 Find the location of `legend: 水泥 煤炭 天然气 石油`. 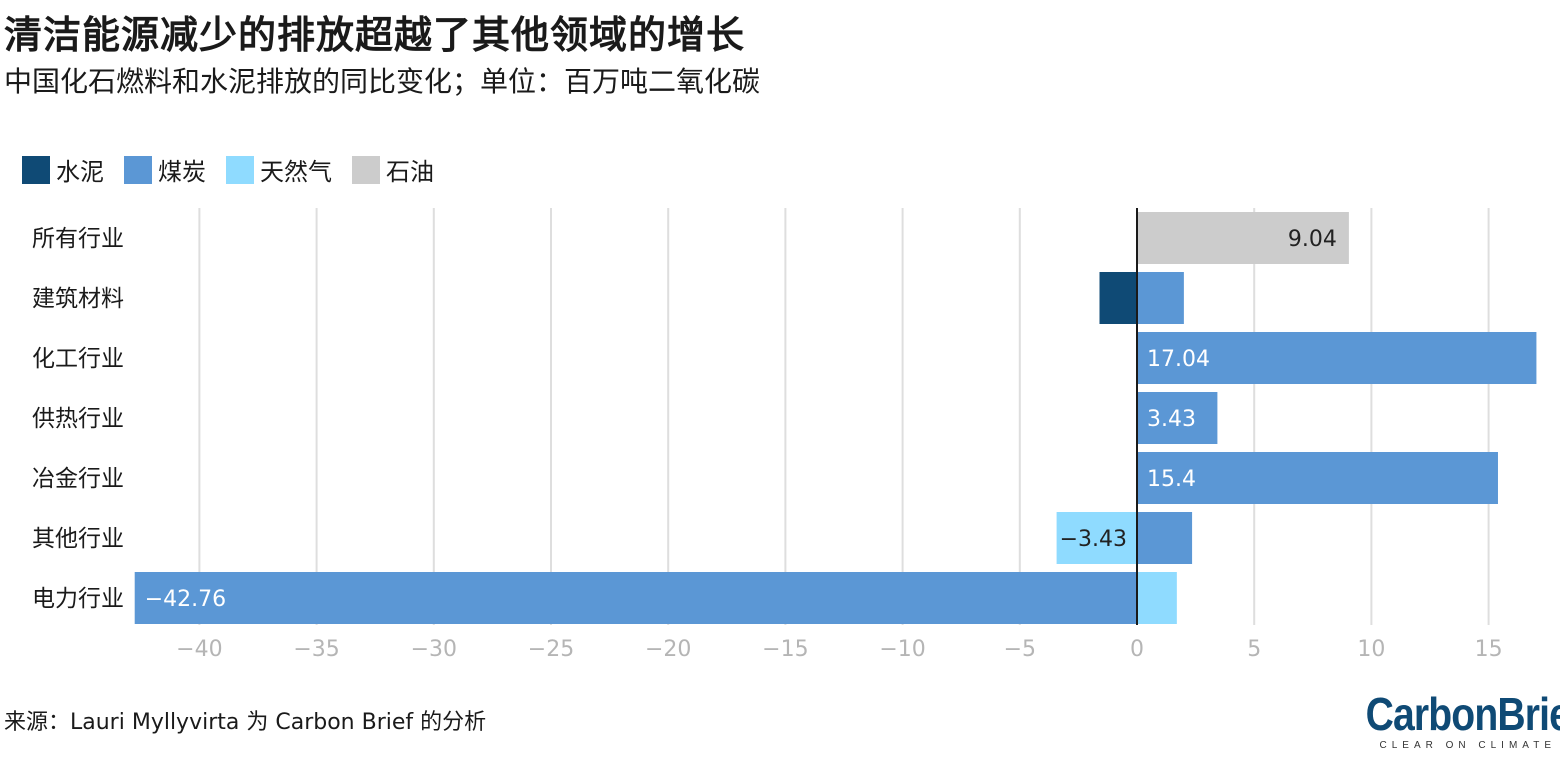

legend: 水泥 煤炭 天然气 石油 is located at coordinates (238, 169).